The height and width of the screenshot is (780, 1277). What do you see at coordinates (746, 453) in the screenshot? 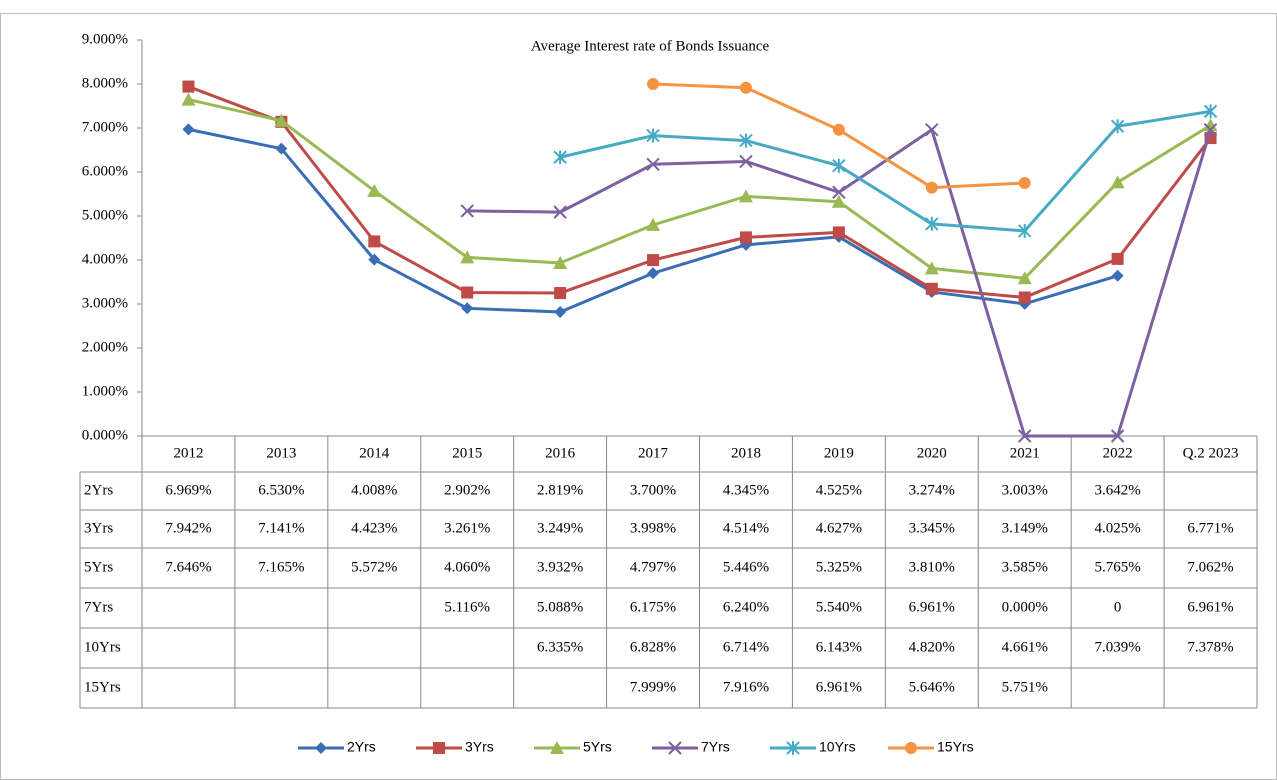
I see `x-tick-label: 2018` at bounding box center [746, 453].